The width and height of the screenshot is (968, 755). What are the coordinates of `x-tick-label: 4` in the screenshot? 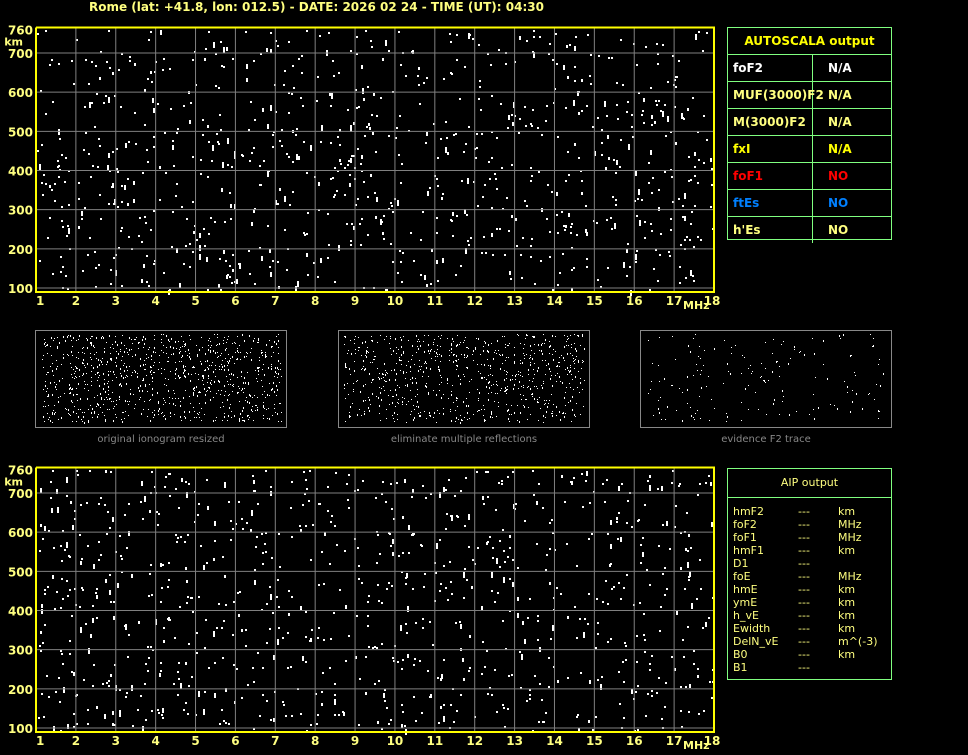 It's located at (155, 741).